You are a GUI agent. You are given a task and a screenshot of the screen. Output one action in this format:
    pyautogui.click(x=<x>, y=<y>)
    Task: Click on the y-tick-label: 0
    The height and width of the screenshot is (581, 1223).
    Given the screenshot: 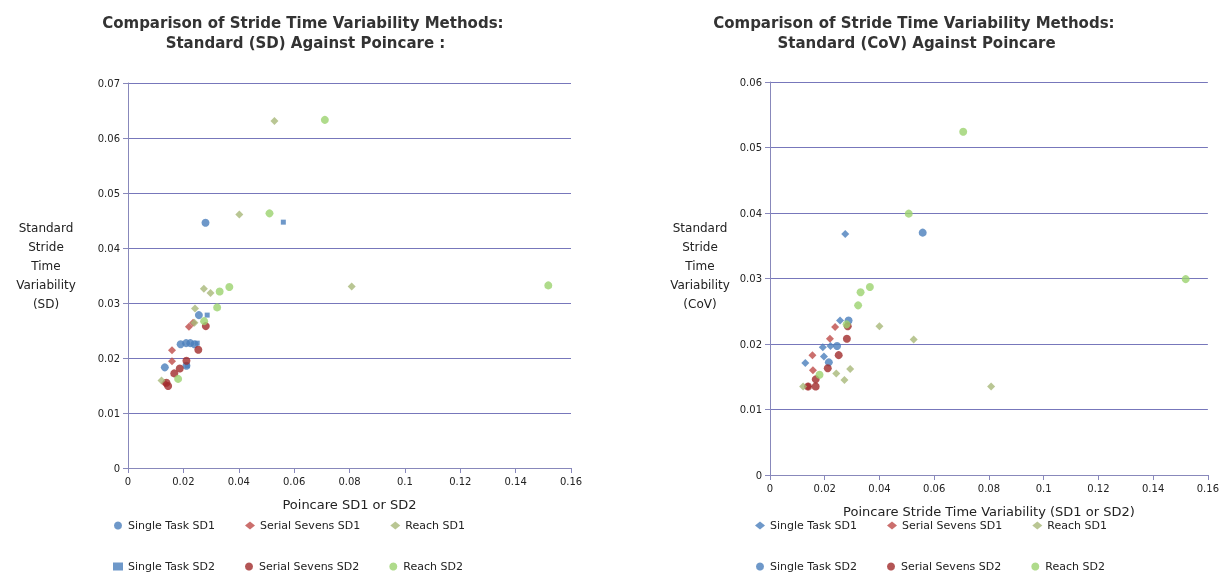 What is the action you would take?
    pyautogui.click(x=116, y=468)
    